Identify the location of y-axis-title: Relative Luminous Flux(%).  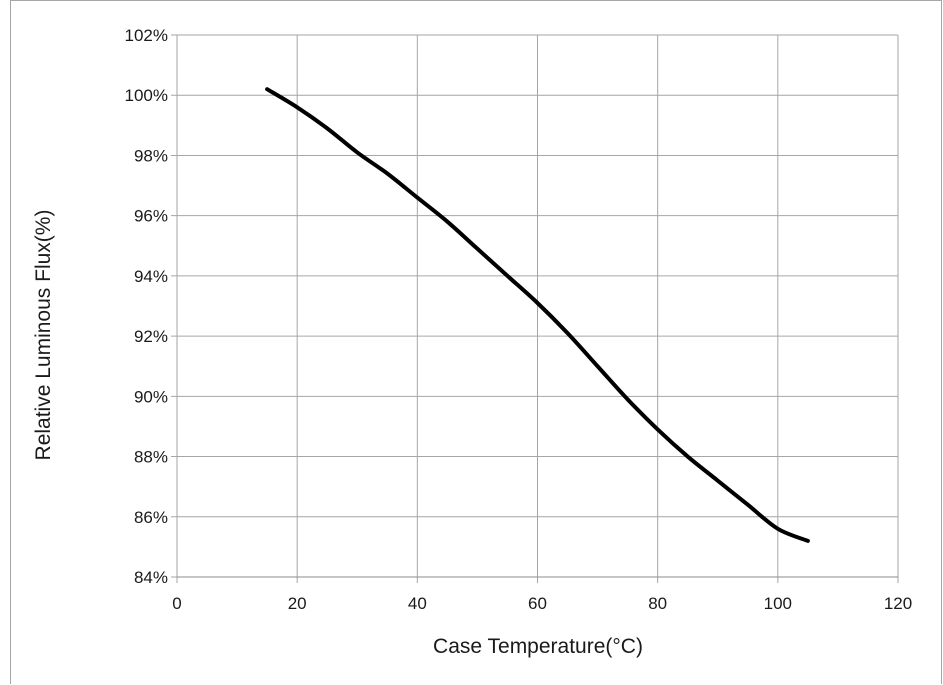
(43, 335).